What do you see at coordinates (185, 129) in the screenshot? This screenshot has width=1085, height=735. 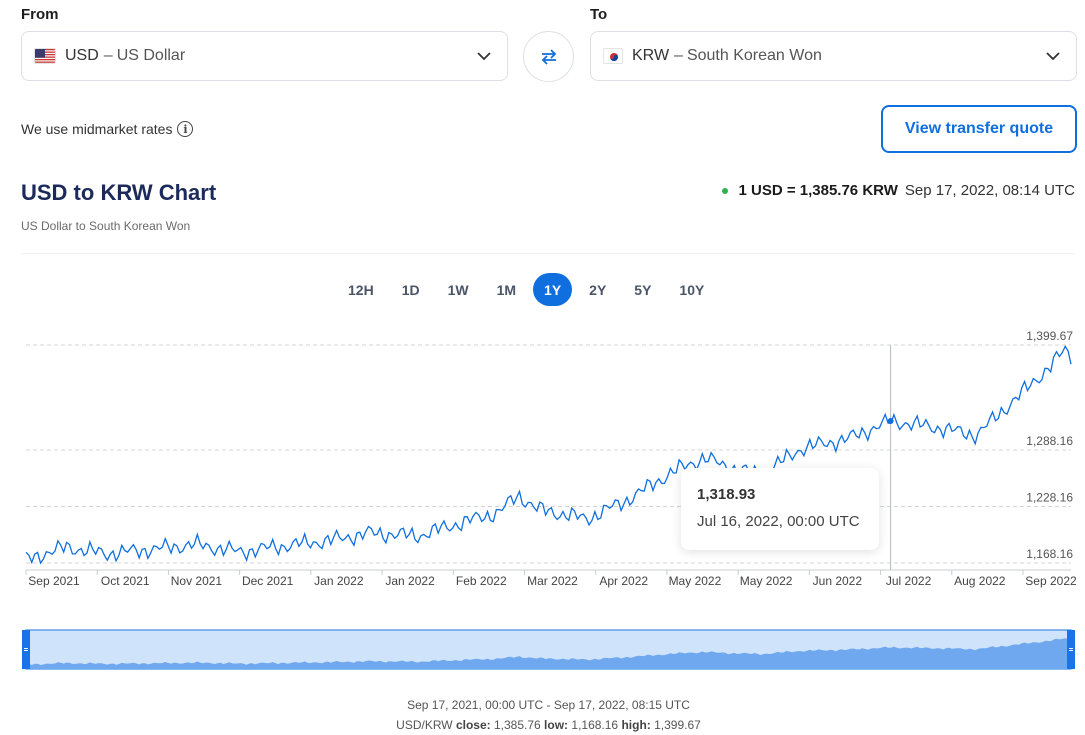 I see `info-icon: i` at bounding box center [185, 129].